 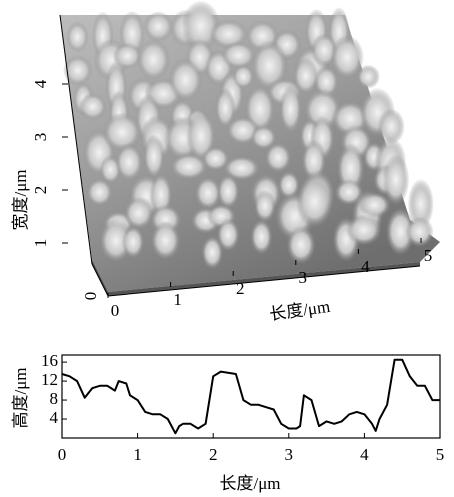 What do you see at coordinates (40, 243) in the screenshot?
I see `y-tick-label: 1` at bounding box center [40, 243].